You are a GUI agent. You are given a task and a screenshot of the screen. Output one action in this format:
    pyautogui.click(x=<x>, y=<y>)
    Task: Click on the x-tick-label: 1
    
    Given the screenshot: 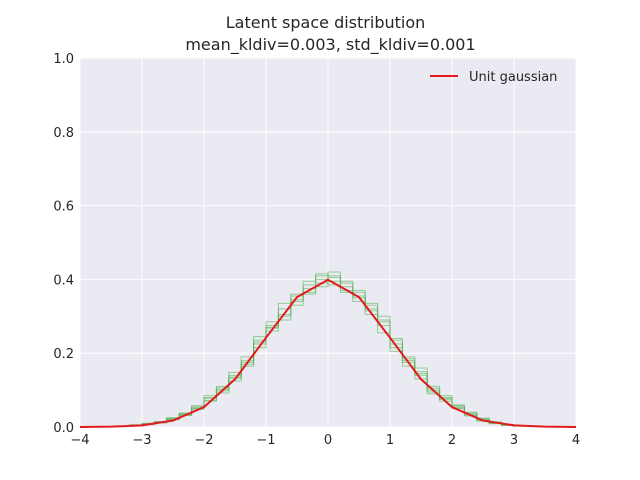 What is the action you would take?
    pyautogui.click(x=390, y=440)
    